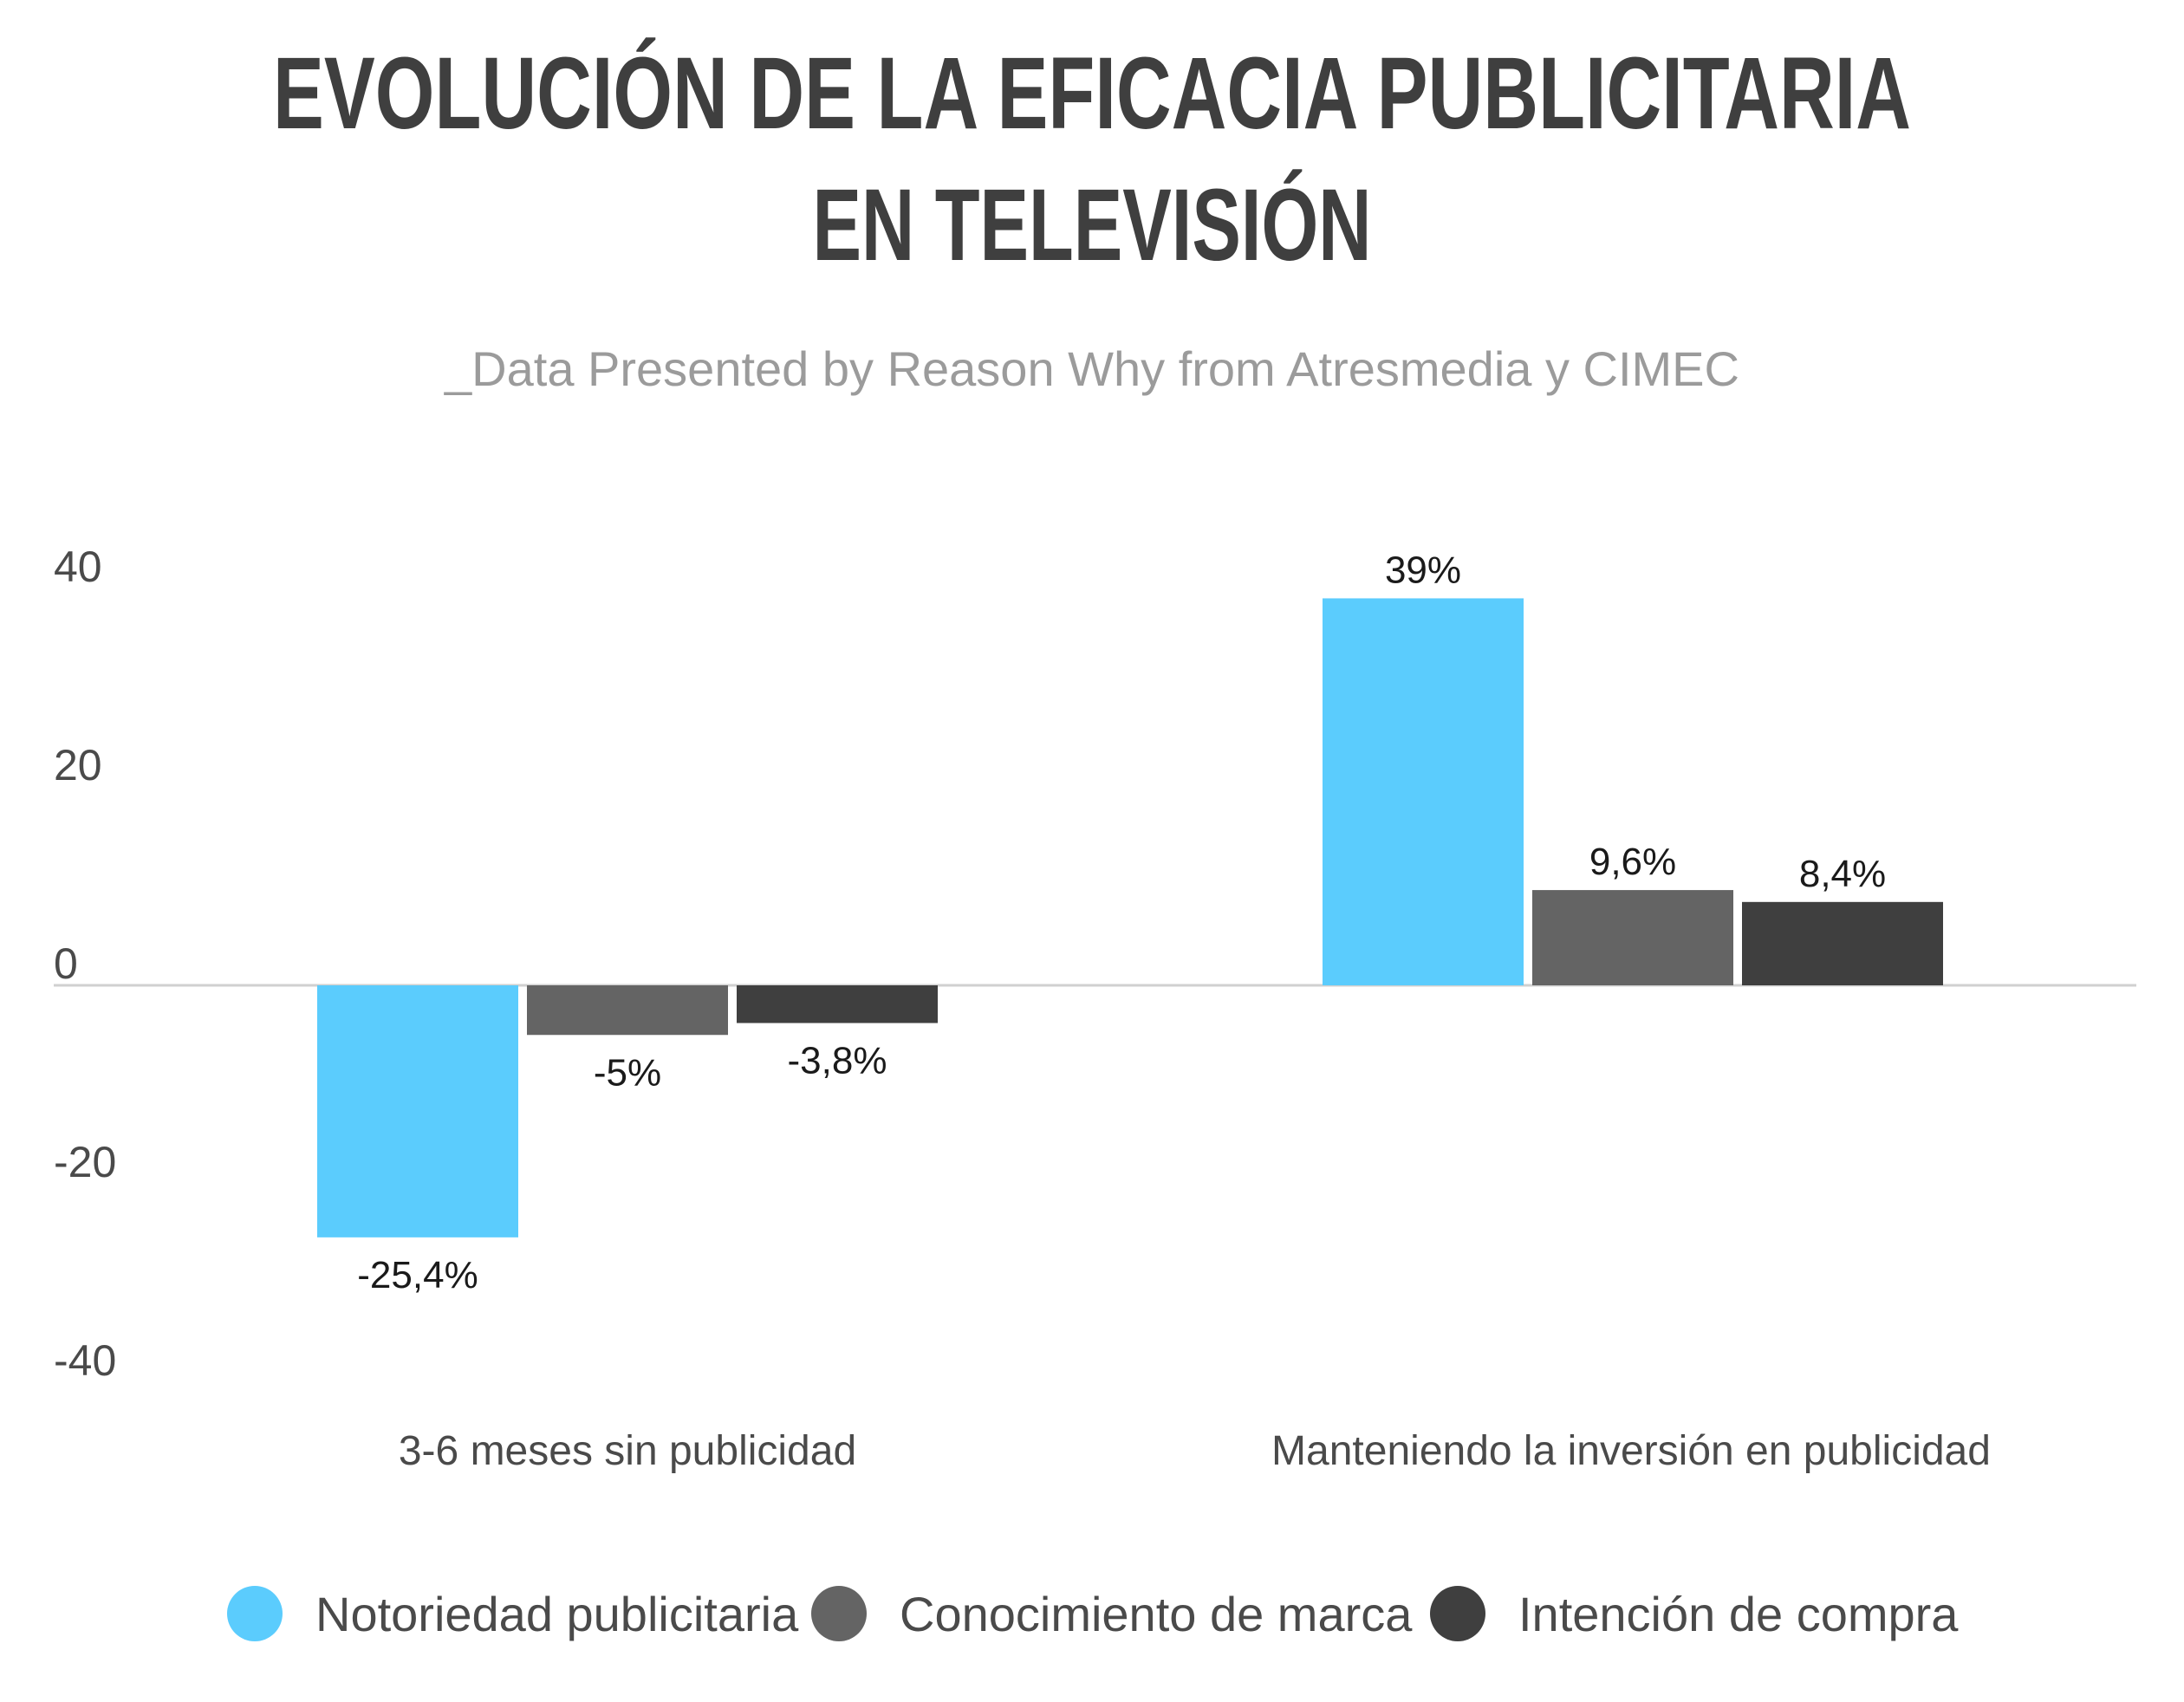 The width and height of the screenshot is (2184, 1702). What do you see at coordinates (1156, 1614) in the screenshot?
I see `legend-entry: Conocimiento de marca` at bounding box center [1156, 1614].